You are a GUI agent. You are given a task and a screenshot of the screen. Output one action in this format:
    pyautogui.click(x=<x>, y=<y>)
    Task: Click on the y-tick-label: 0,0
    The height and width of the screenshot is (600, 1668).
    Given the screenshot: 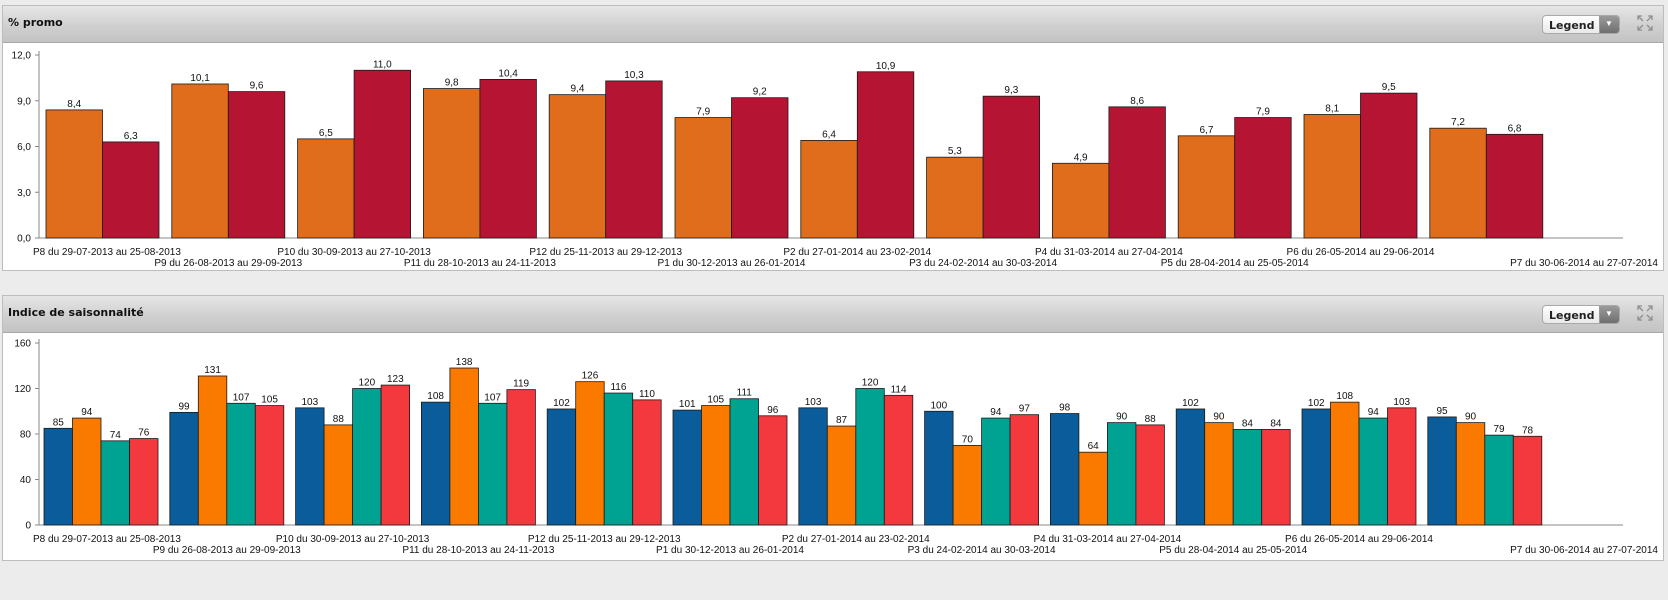 What is the action you would take?
    pyautogui.click(x=24, y=239)
    